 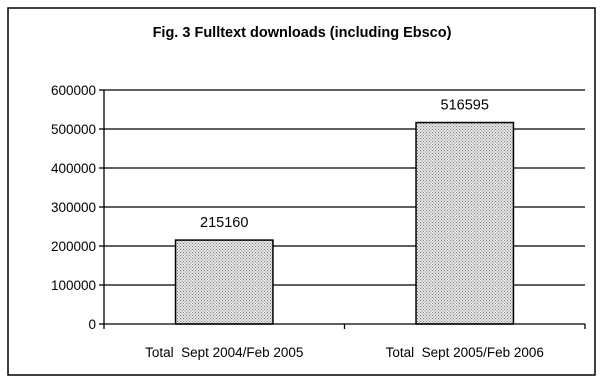 I want to click on data-label: 215160, so click(x=224, y=223).